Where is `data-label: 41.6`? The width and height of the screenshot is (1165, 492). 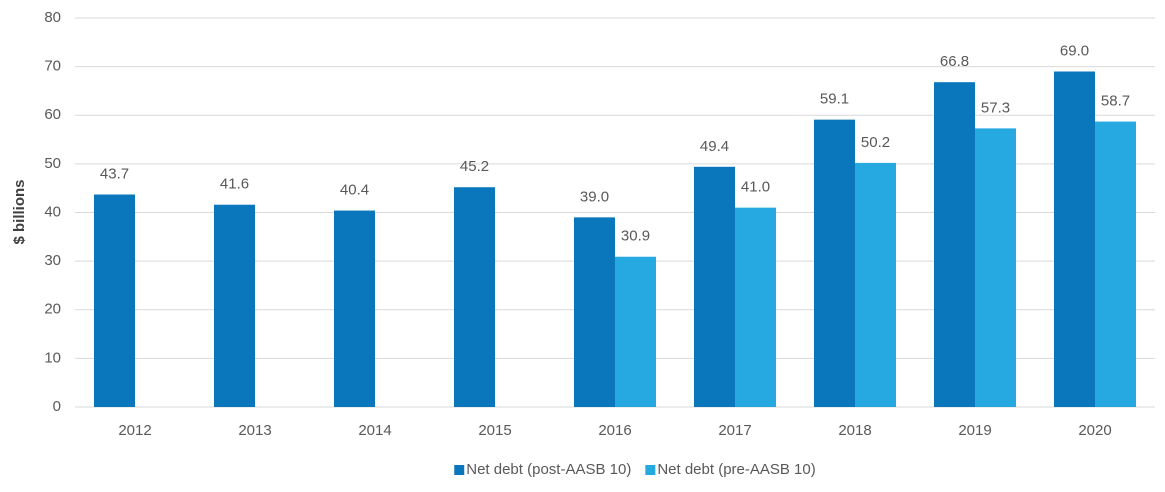 data-label: 41.6 is located at coordinates (234, 184).